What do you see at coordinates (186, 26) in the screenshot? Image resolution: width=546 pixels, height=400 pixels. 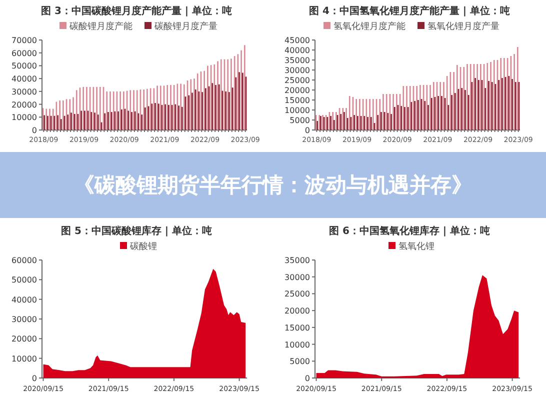 I see `legend-label: 碳酸锂月度产量` at bounding box center [186, 26].